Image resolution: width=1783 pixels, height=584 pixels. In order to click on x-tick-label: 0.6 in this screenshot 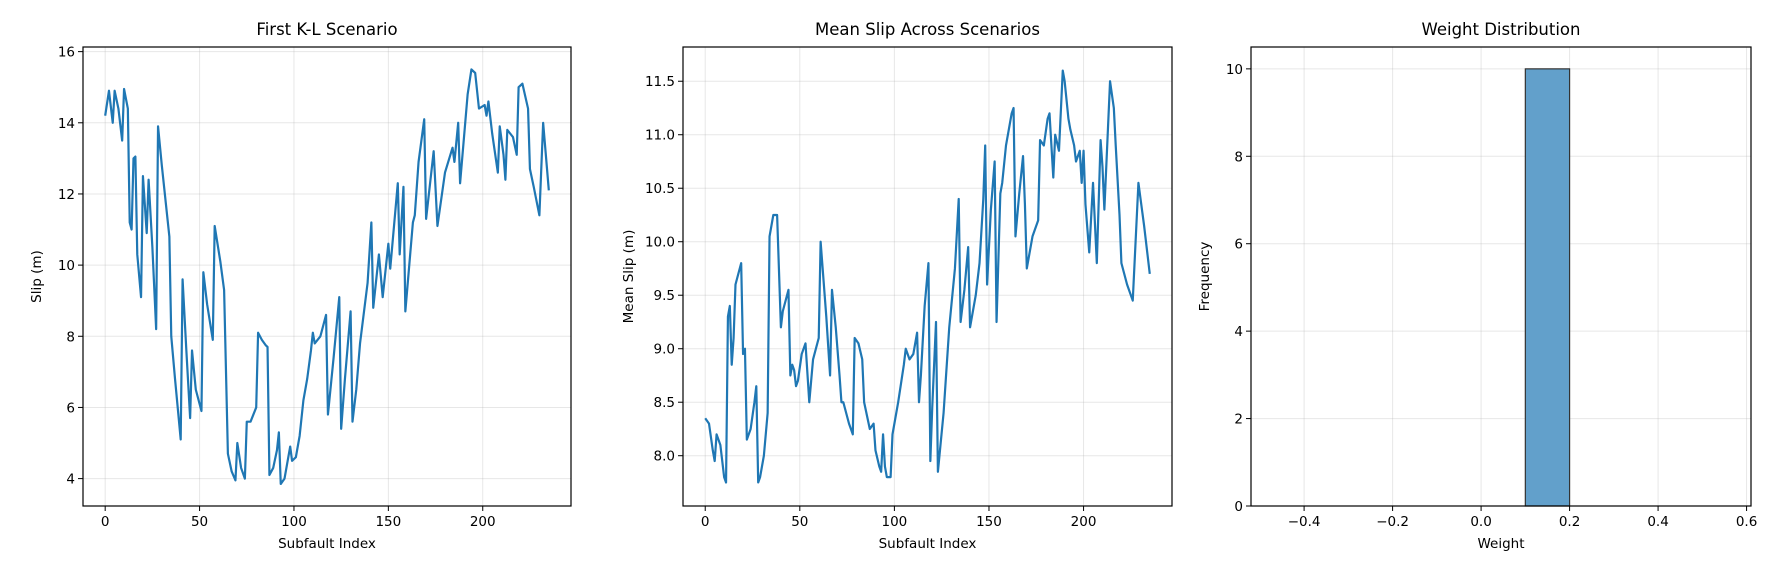, I will do `click(1746, 522)`.